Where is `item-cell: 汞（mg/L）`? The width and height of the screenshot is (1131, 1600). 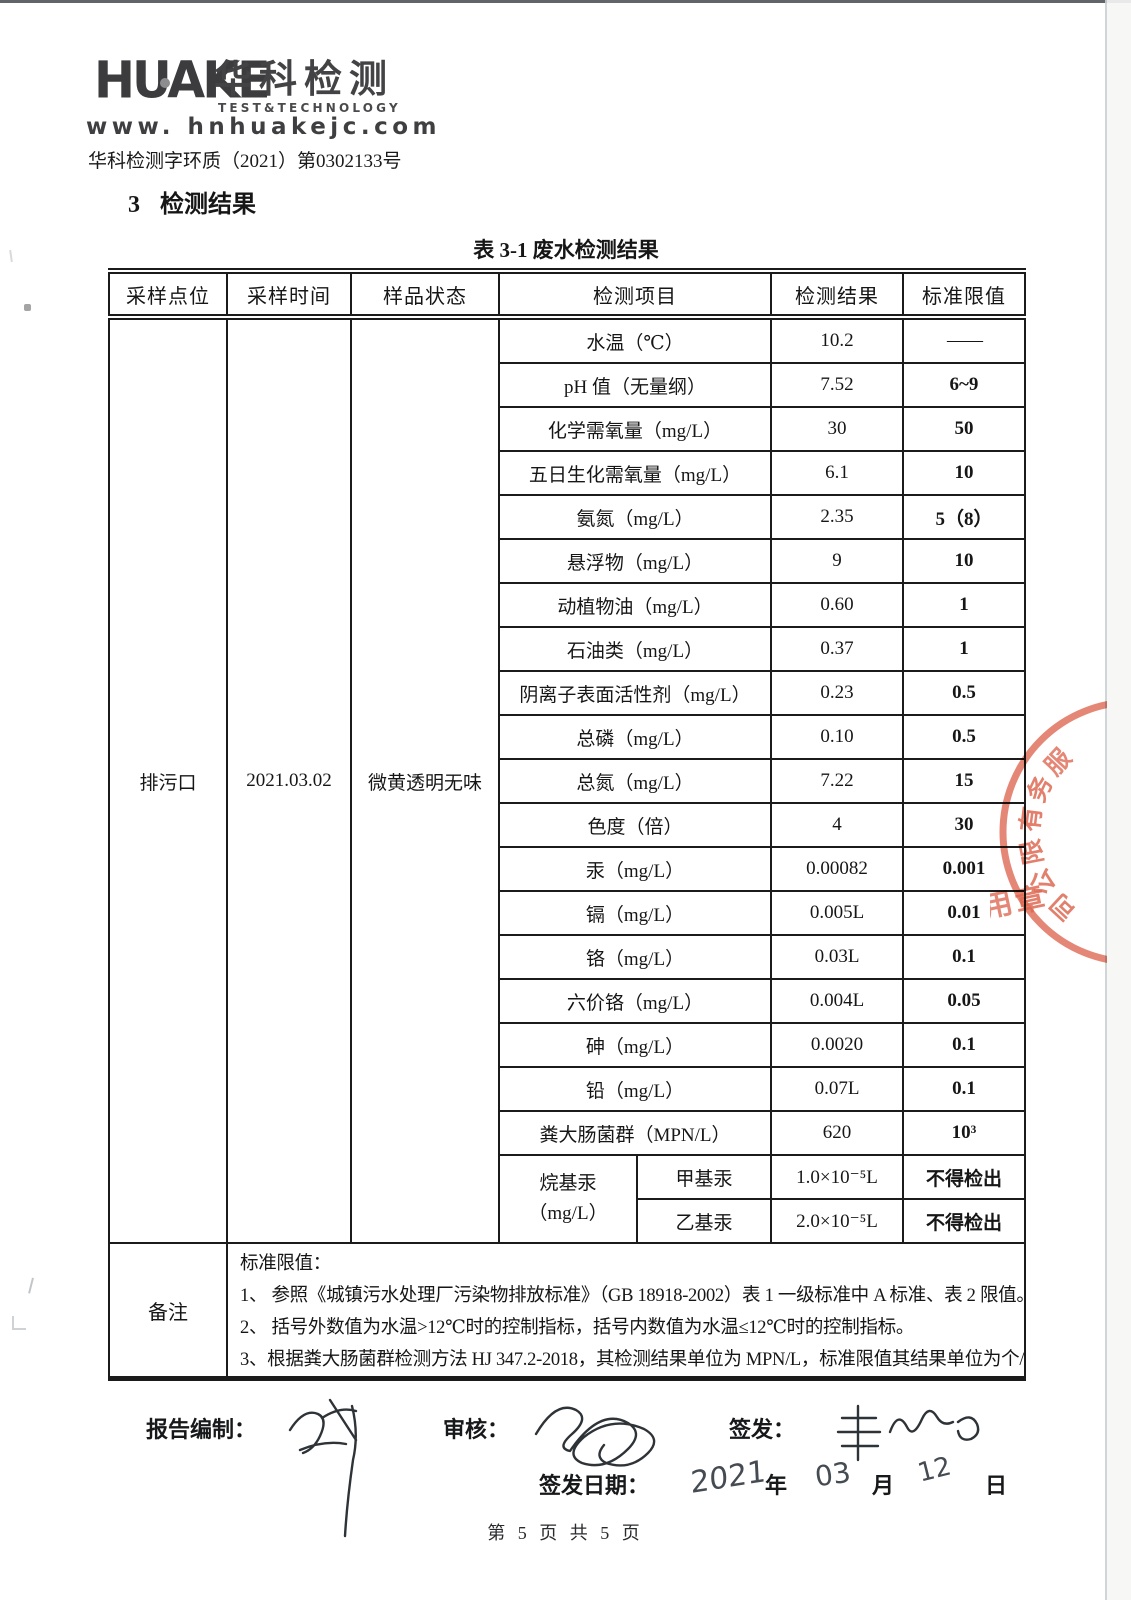 item-cell: 汞（mg/L） is located at coordinates (635, 869).